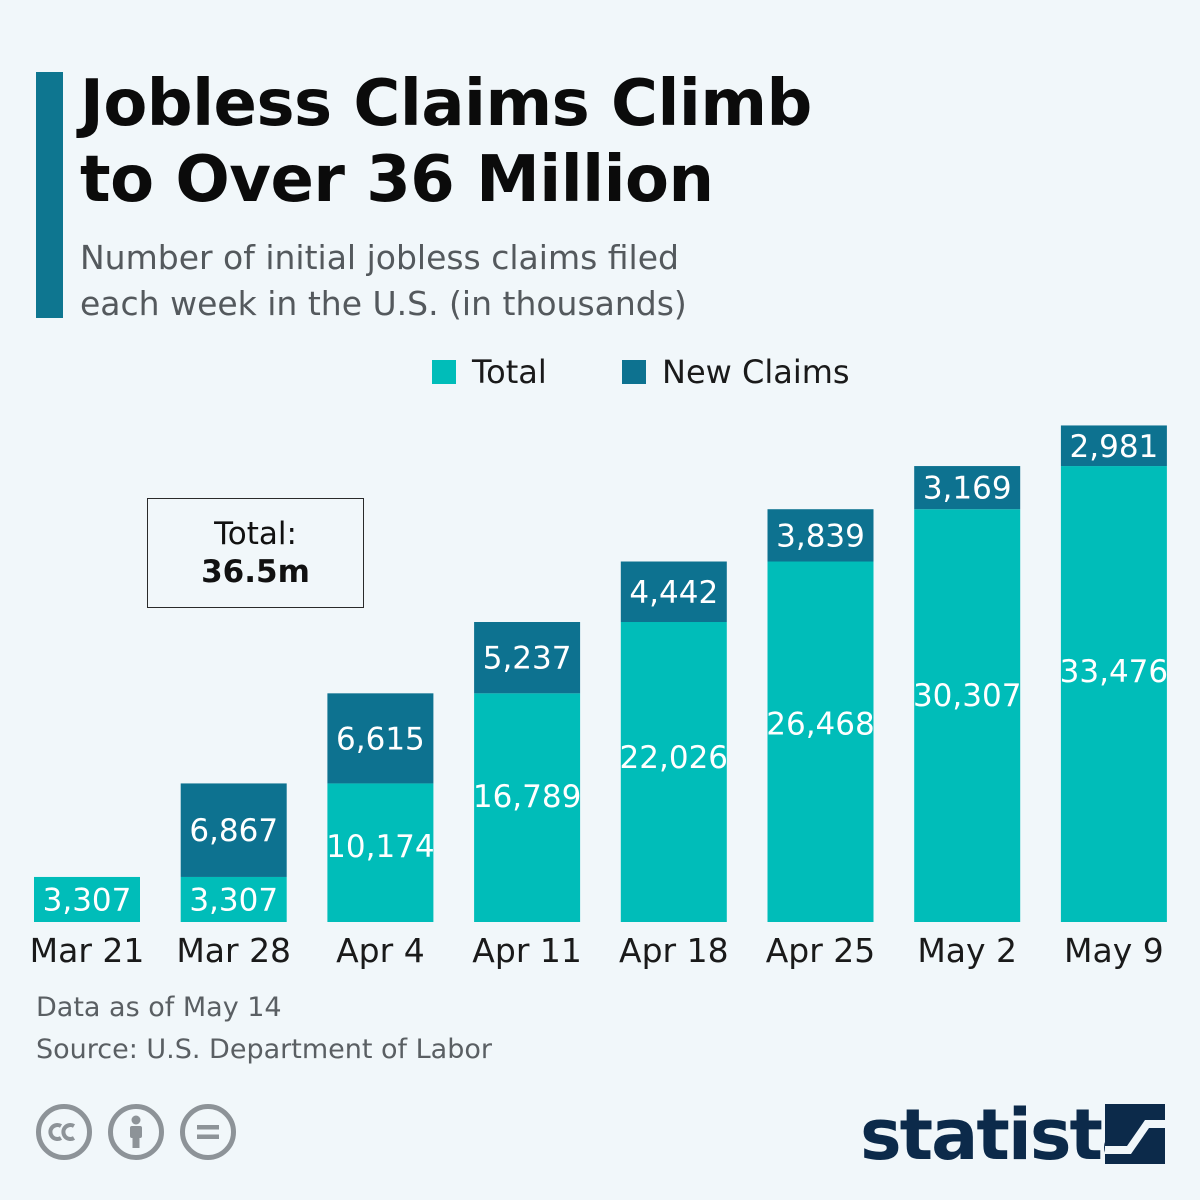 The image size is (1200, 1200). Describe the element at coordinates (264, 1049) in the screenshot. I see `source-note: Source: U.S. Department of Labor` at that location.